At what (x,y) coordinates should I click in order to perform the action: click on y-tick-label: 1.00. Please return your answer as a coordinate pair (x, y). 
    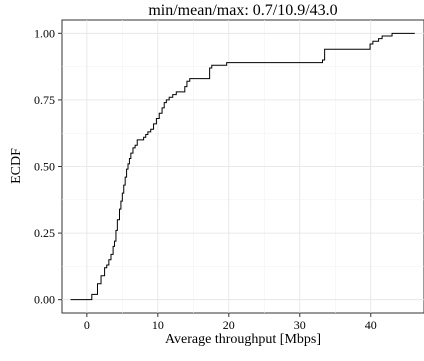
    Looking at the image, I should click on (44, 33).